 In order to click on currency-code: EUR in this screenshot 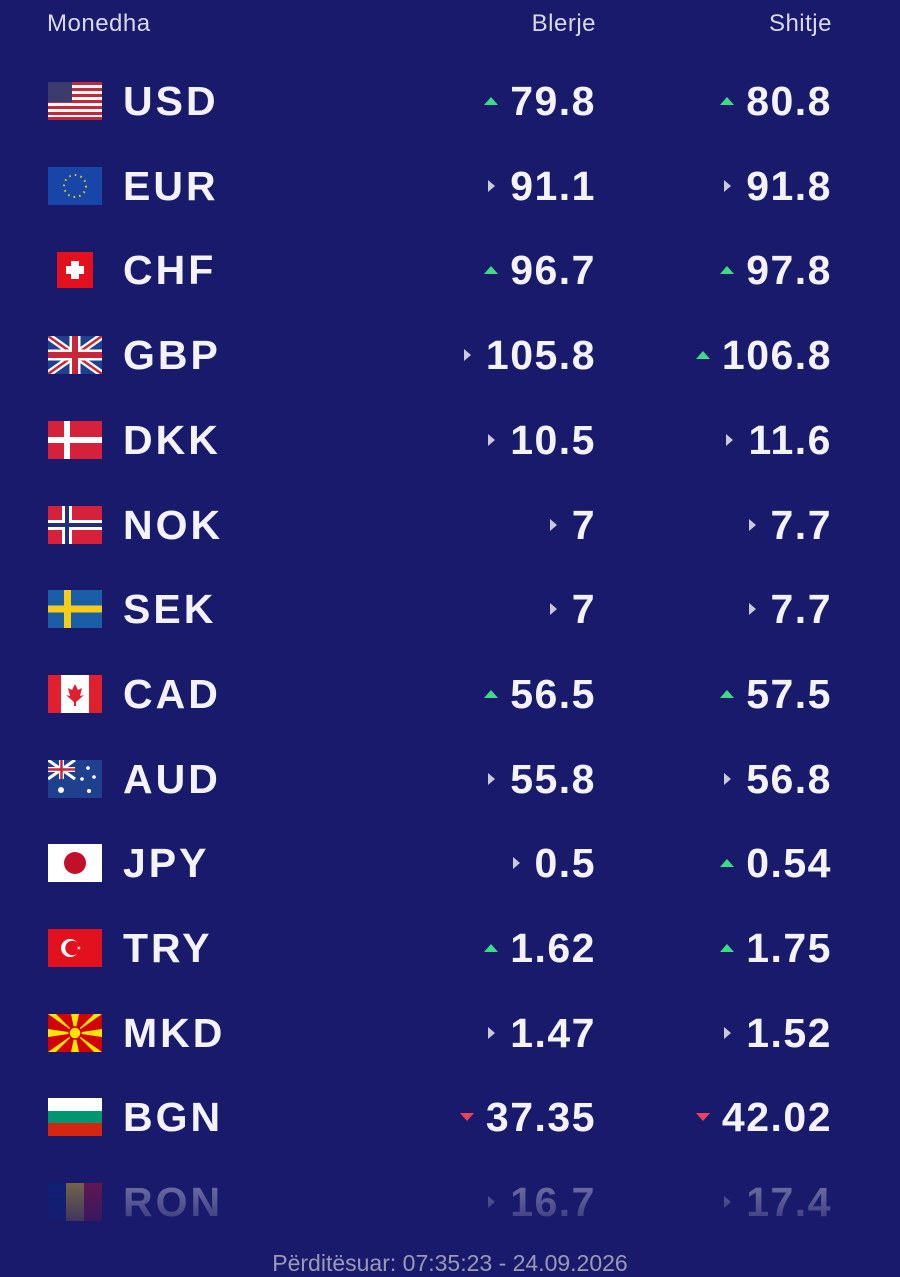, I will do `click(171, 185)`.